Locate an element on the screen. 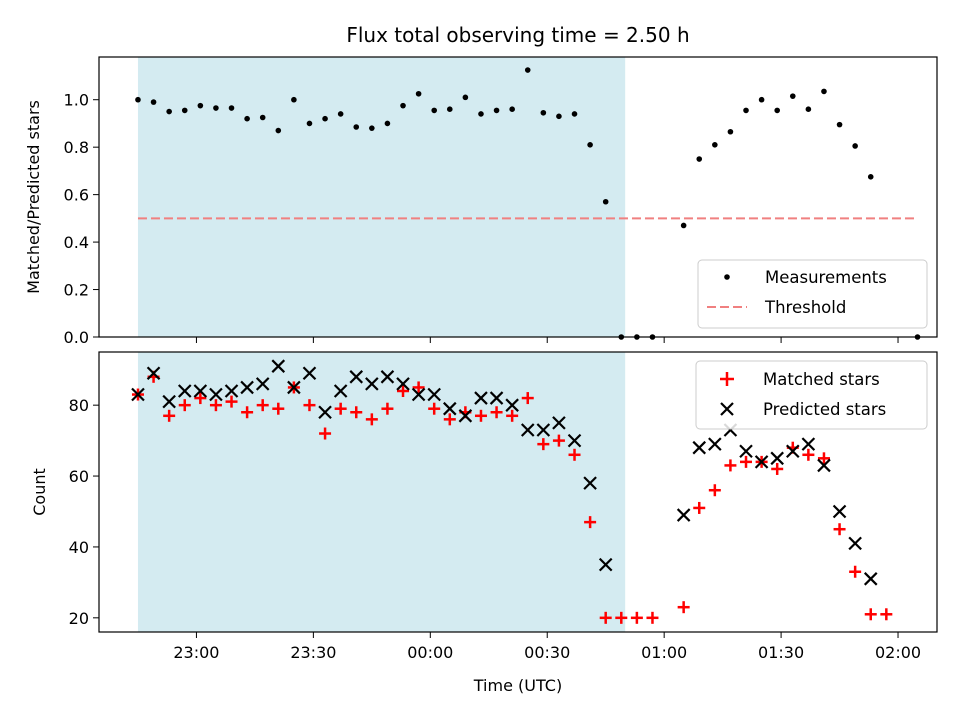 The image size is (960, 720). y-tick-label: 0.0 is located at coordinates (76, 337).